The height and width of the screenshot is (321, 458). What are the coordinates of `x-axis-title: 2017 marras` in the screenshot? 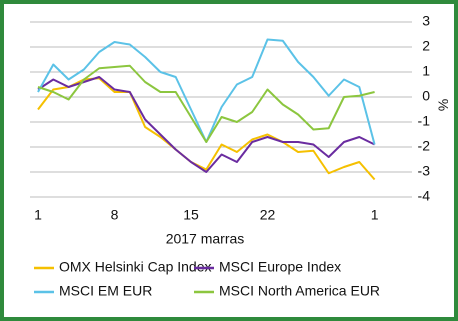 It's located at (205, 239).